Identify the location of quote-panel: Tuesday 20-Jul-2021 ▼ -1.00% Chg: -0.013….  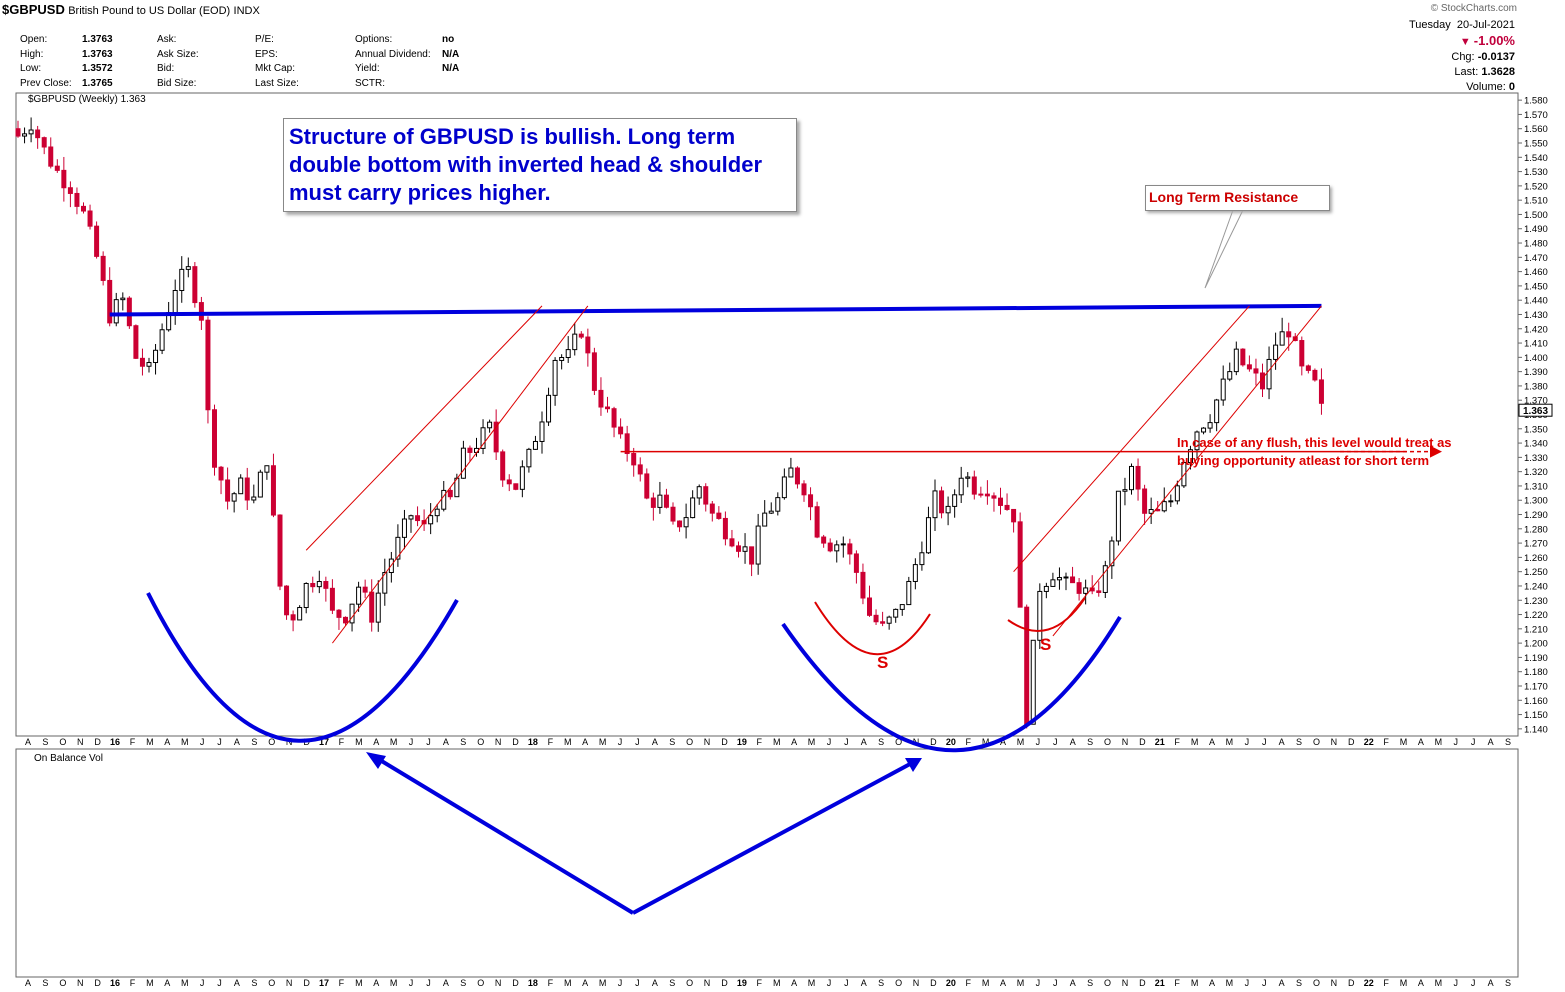
(1462, 56).